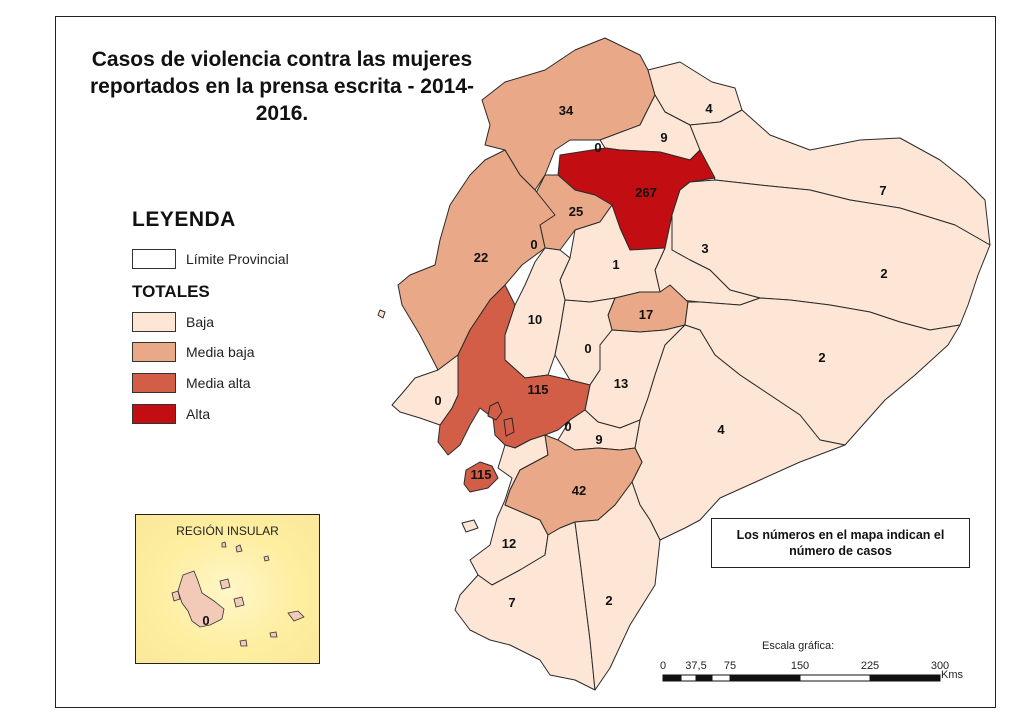 The height and width of the screenshot is (724, 1024). I want to click on province-label: 17, so click(646, 314).